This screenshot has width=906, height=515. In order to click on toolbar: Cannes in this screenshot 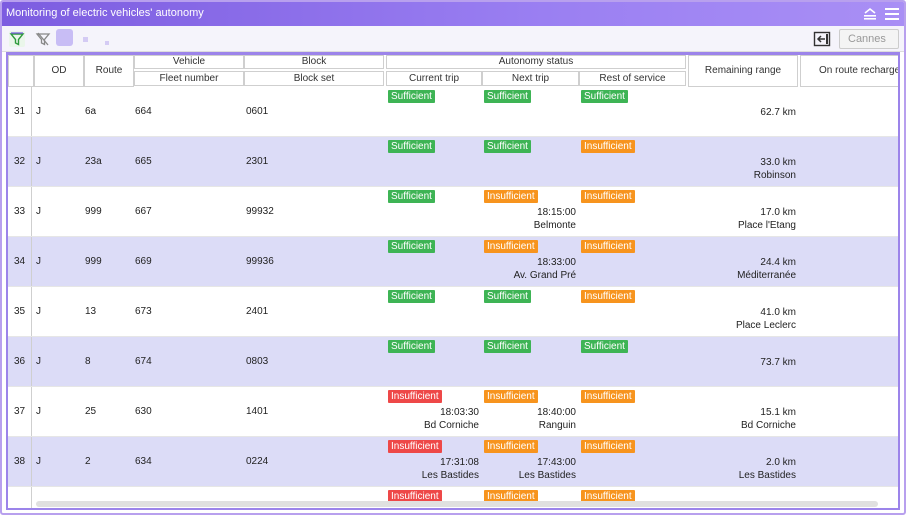, I will do `click(453, 39)`.